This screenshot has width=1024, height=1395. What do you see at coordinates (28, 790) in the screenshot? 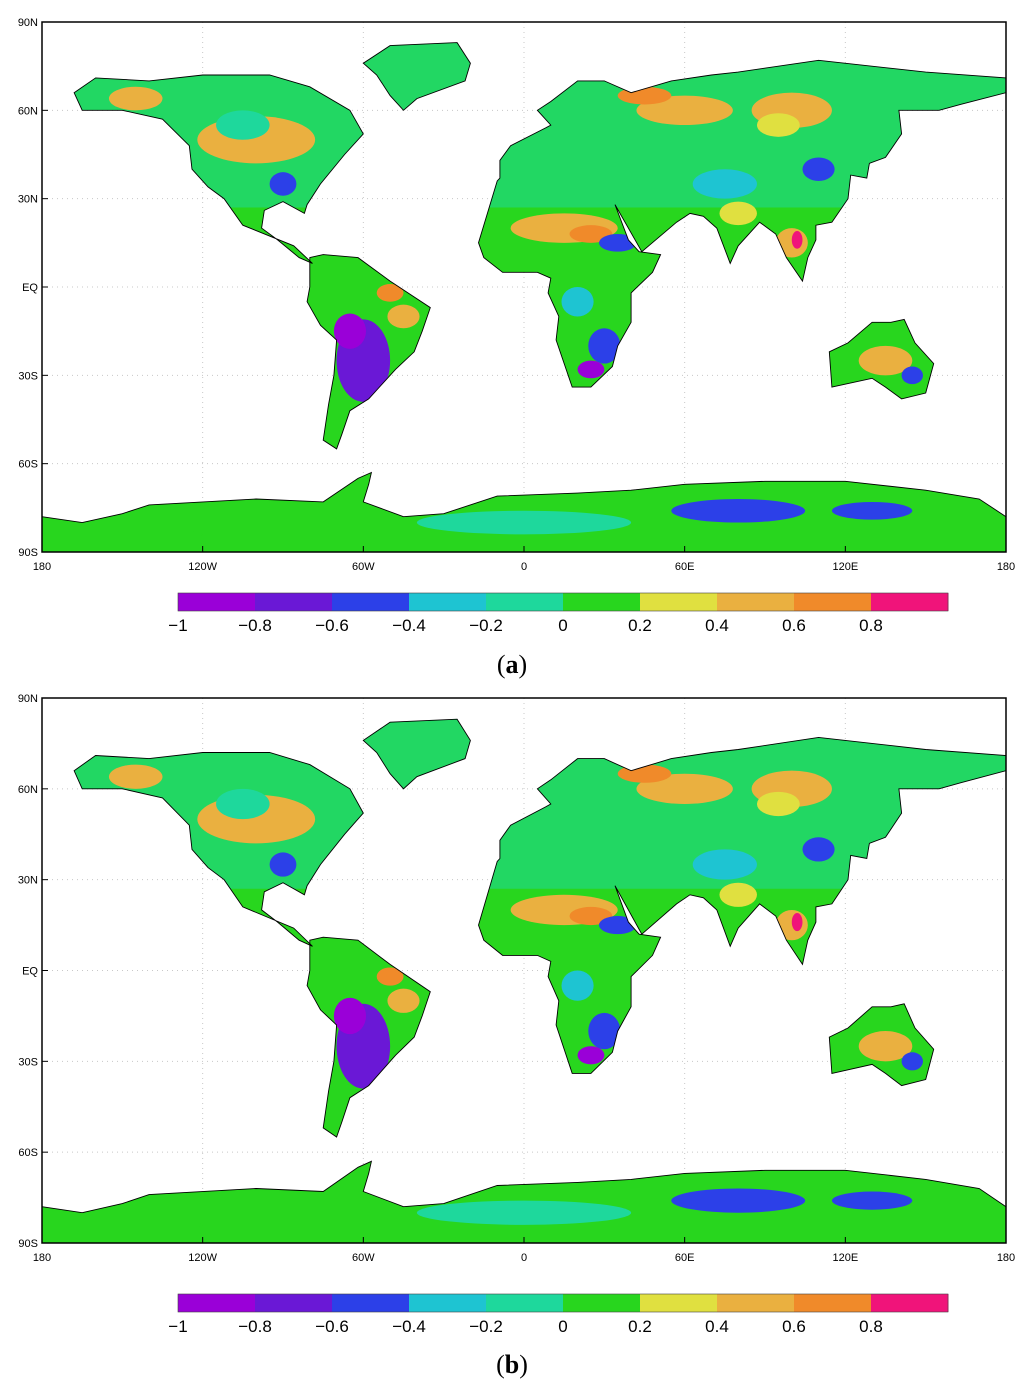
I see `latitude-tick-label: 60N` at bounding box center [28, 790].